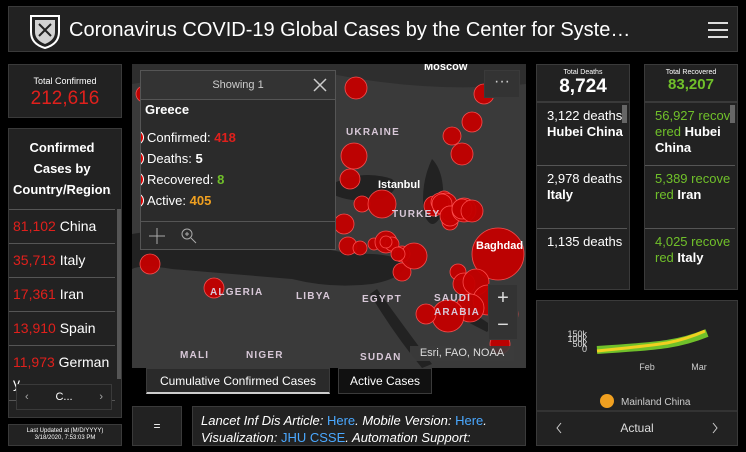 The width and height of the screenshot is (746, 452). What do you see at coordinates (405, 420) in the screenshot?
I see `text: . Mobile Version:` at bounding box center [405, 420].